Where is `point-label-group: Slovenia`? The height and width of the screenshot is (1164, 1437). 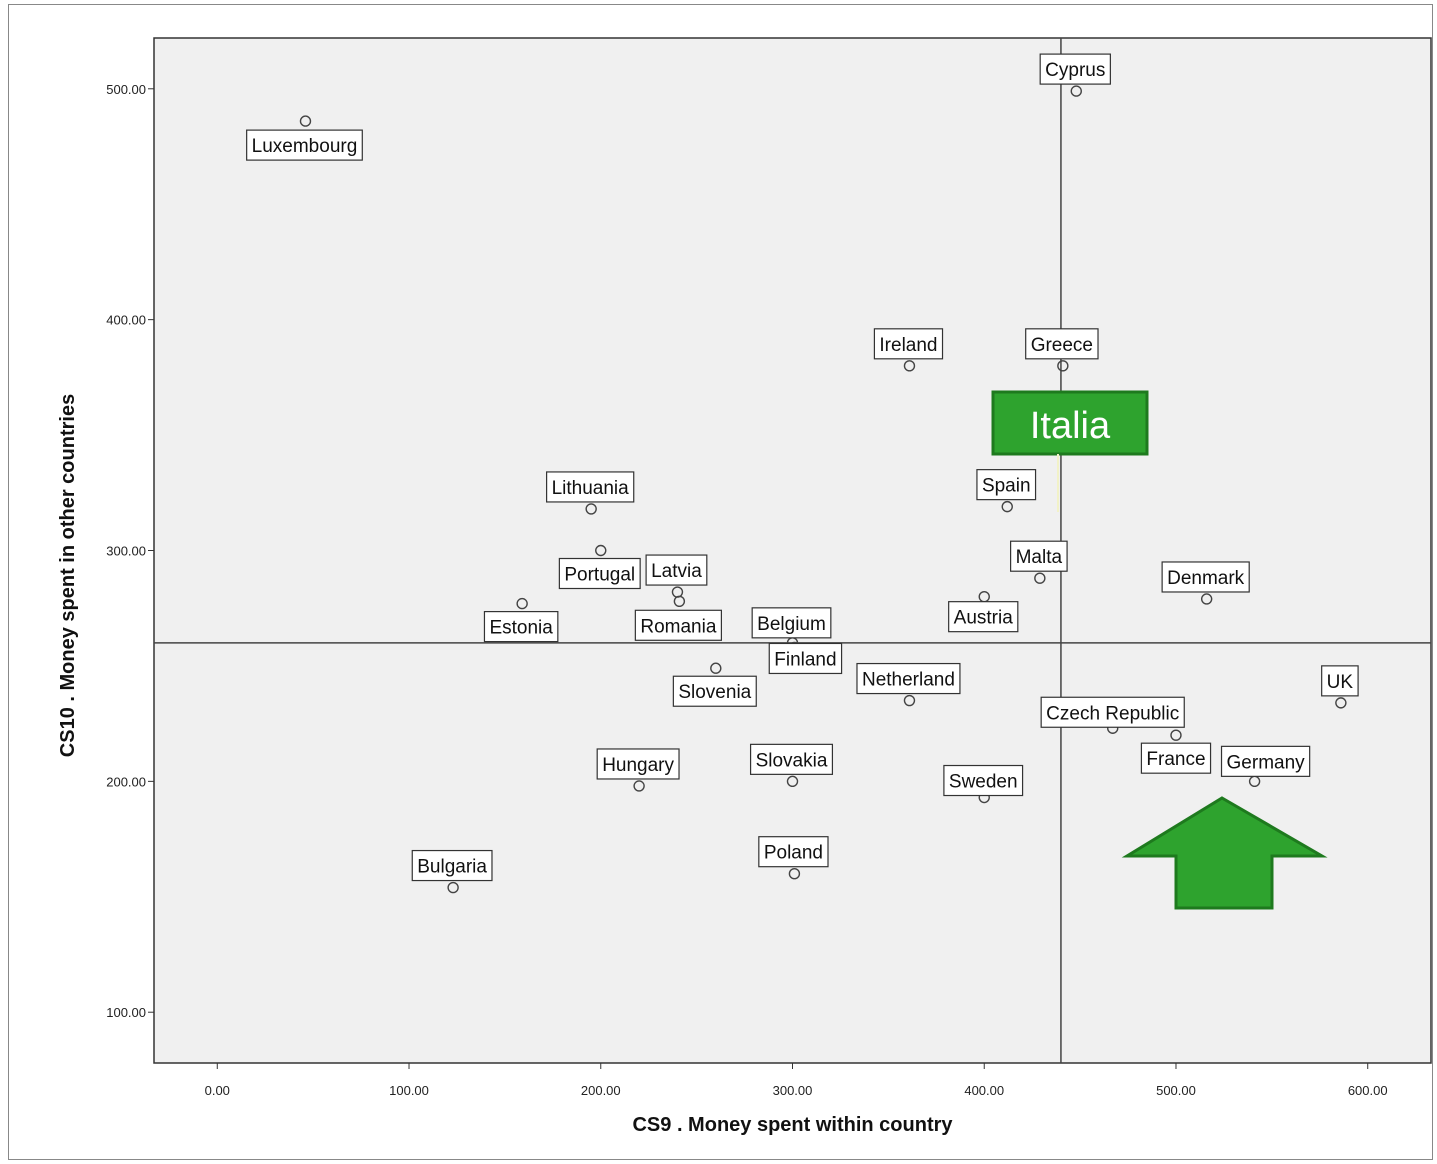 point-label-group: Slovenia is located at coordinates (714, 691).